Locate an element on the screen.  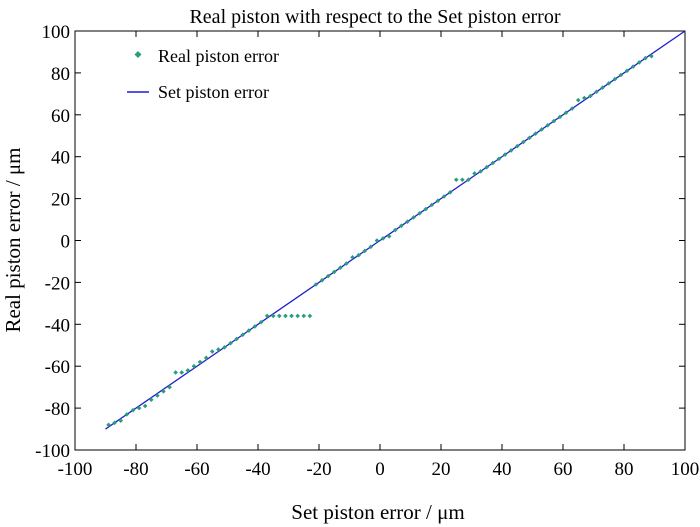
x-tick-label: -40 is located at coordinates (257, 469).